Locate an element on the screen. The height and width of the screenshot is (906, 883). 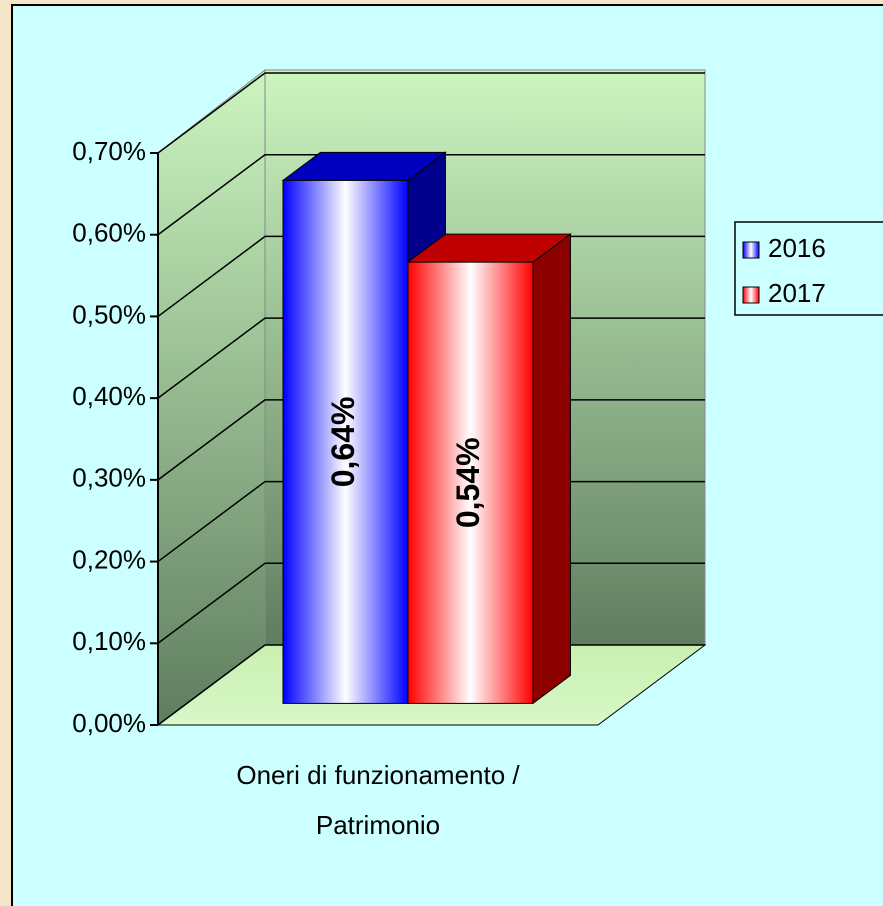
legend-label: 2017 is located at coordinates (797, 293).